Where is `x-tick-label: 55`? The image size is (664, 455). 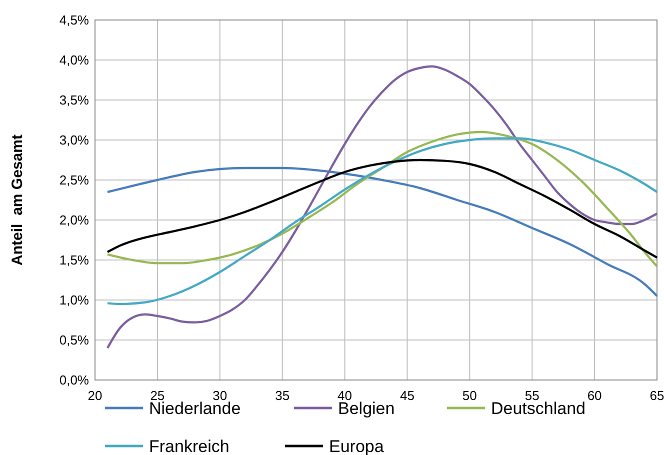
x-tick-label: 55 is located at coordinates (532, 395).